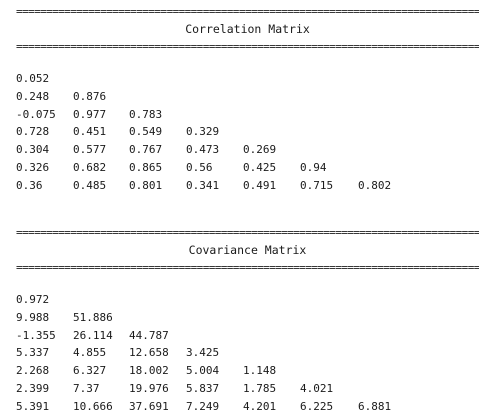 This screenshot has width=499, height=416. Describe the element at coordinates (29, 185) in the screenshot. I see `matrix-cell: 0.36` at that location.